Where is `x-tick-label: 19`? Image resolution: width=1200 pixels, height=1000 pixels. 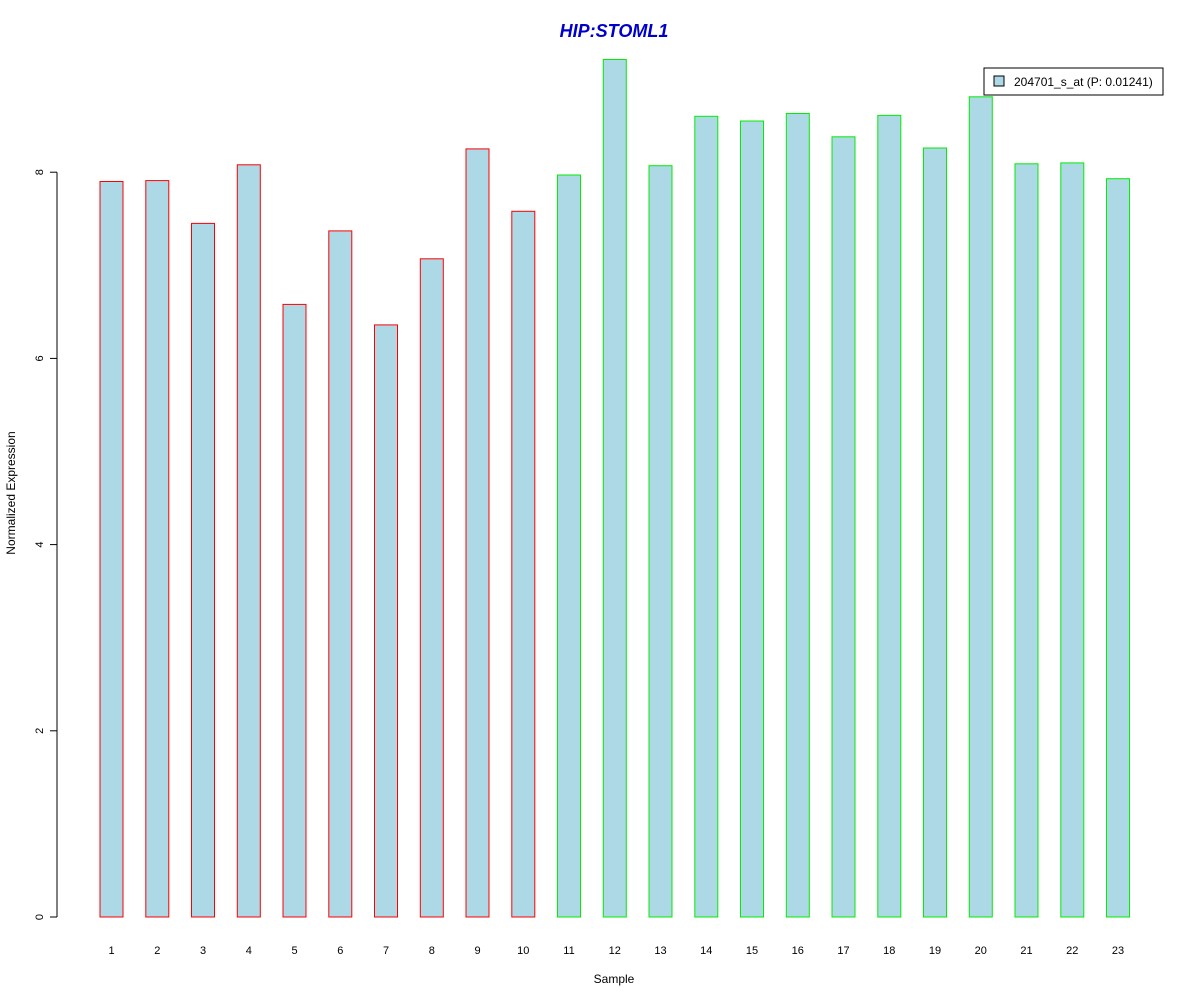
x-tick-label: 19 is located at coordinates (935, 951).